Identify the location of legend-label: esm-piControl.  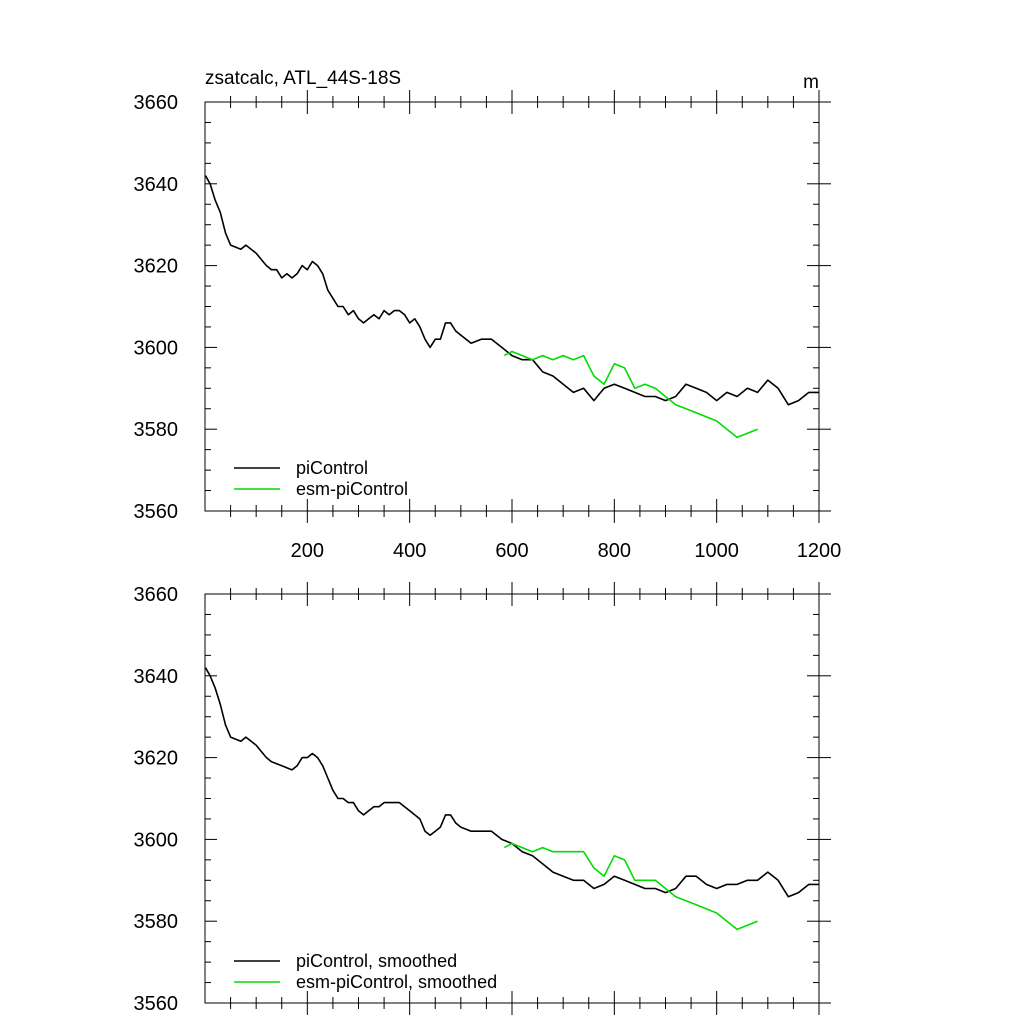
(352, 489).